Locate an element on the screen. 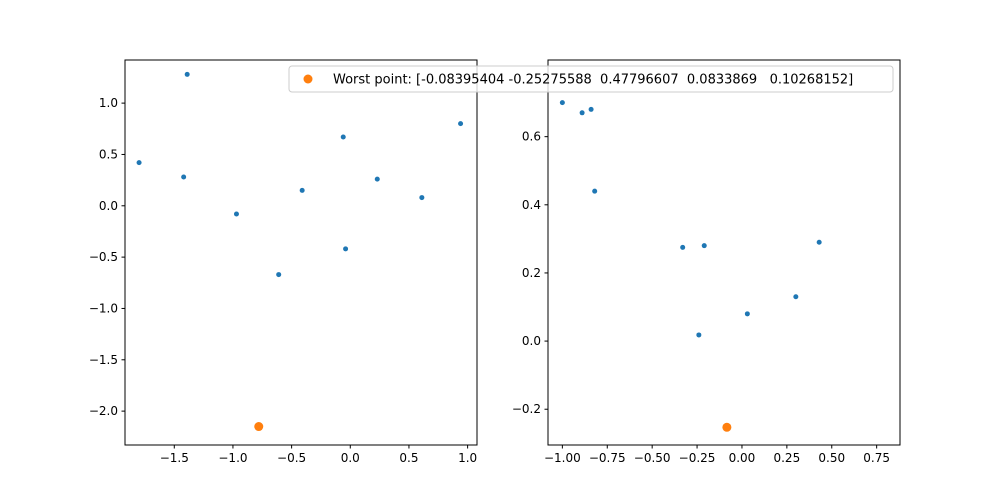 Image resolution: width=1000 pixels, height=500 pixels. x-tick-label: −0.25 is located at coordinates (697, 458).